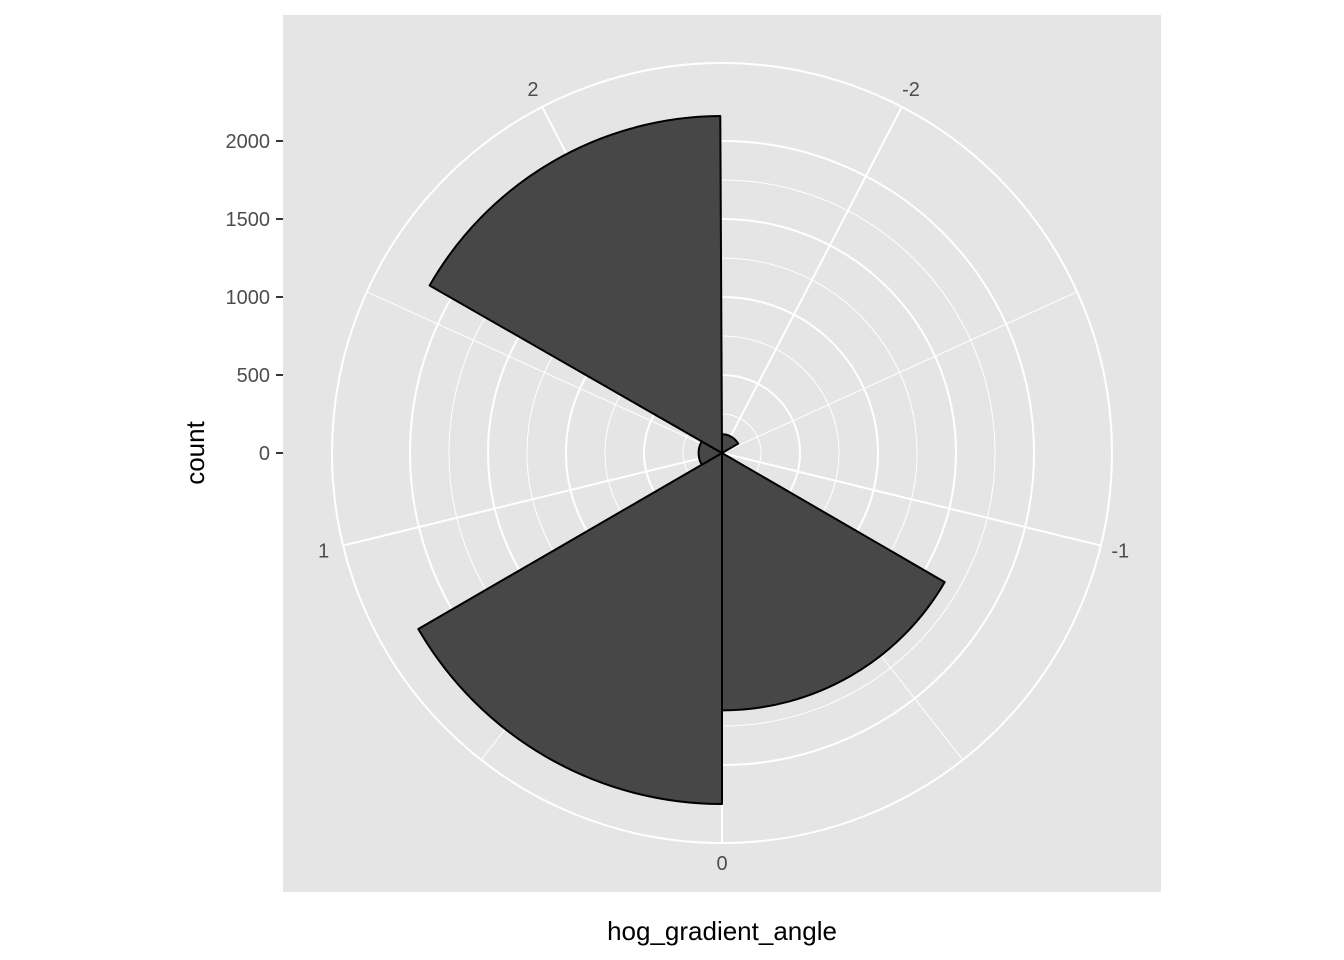  Describe the element at coordinates (911, 90) in the screenshot. I see `theta-tick-label: -2` at that location.